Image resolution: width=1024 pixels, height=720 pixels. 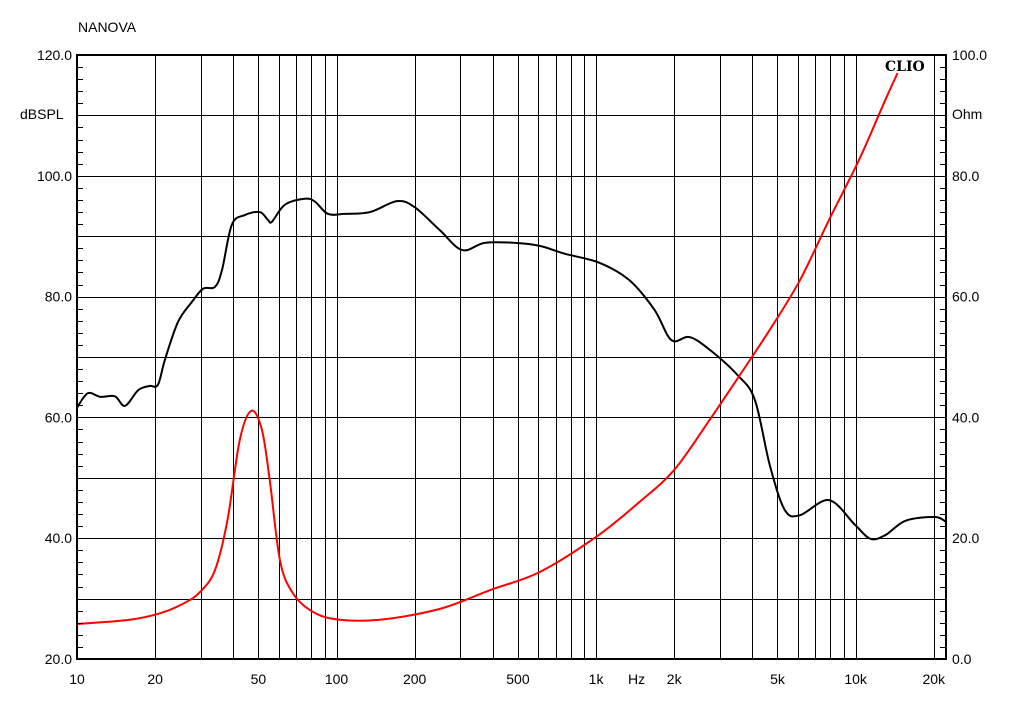 What do you see at coordinates (597, 679) in the screenshot?
I see `x-tick-label: 1k` at bounding box center [597, 679].